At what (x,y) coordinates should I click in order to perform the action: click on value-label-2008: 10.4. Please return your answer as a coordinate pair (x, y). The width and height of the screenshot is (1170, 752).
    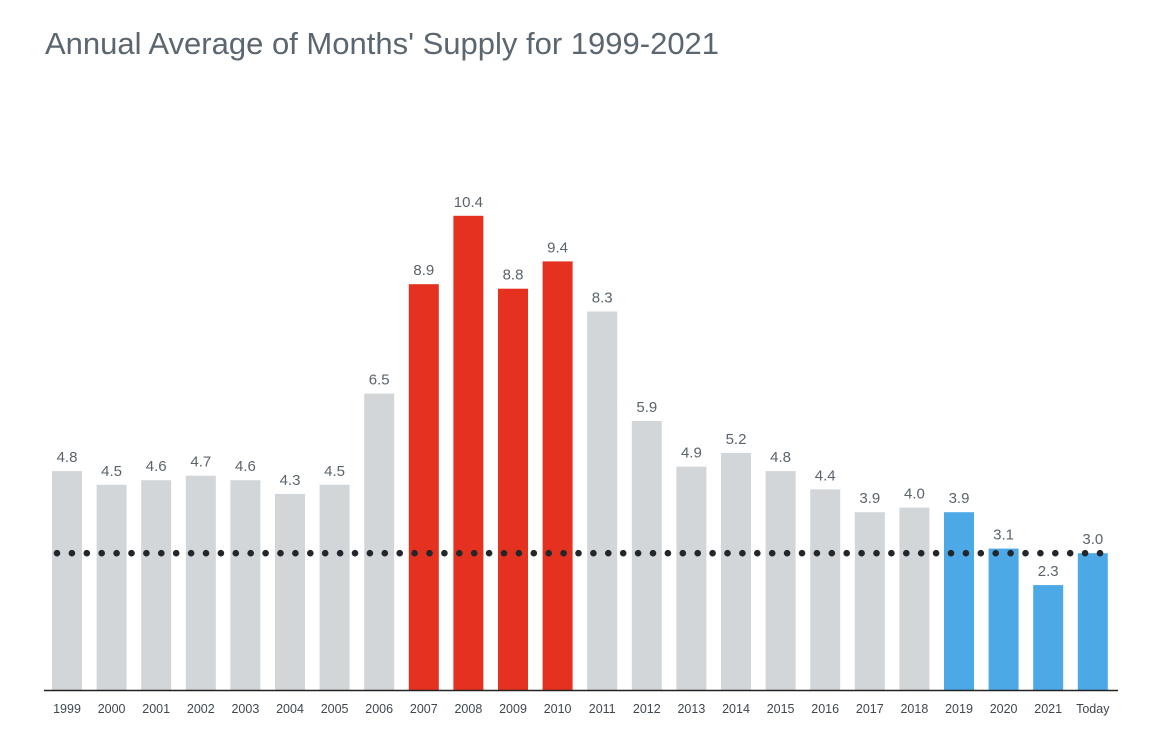
    Looking at the image, I should click on (468, 202).